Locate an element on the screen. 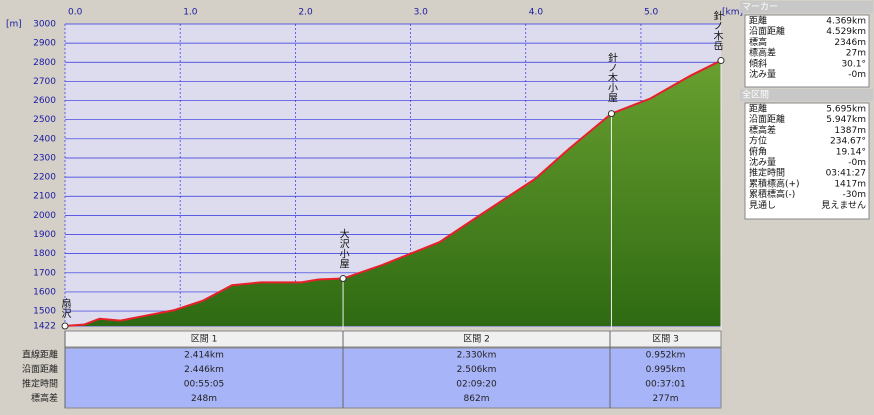  panel-value: 1387m is located at coordinates (850, 131).